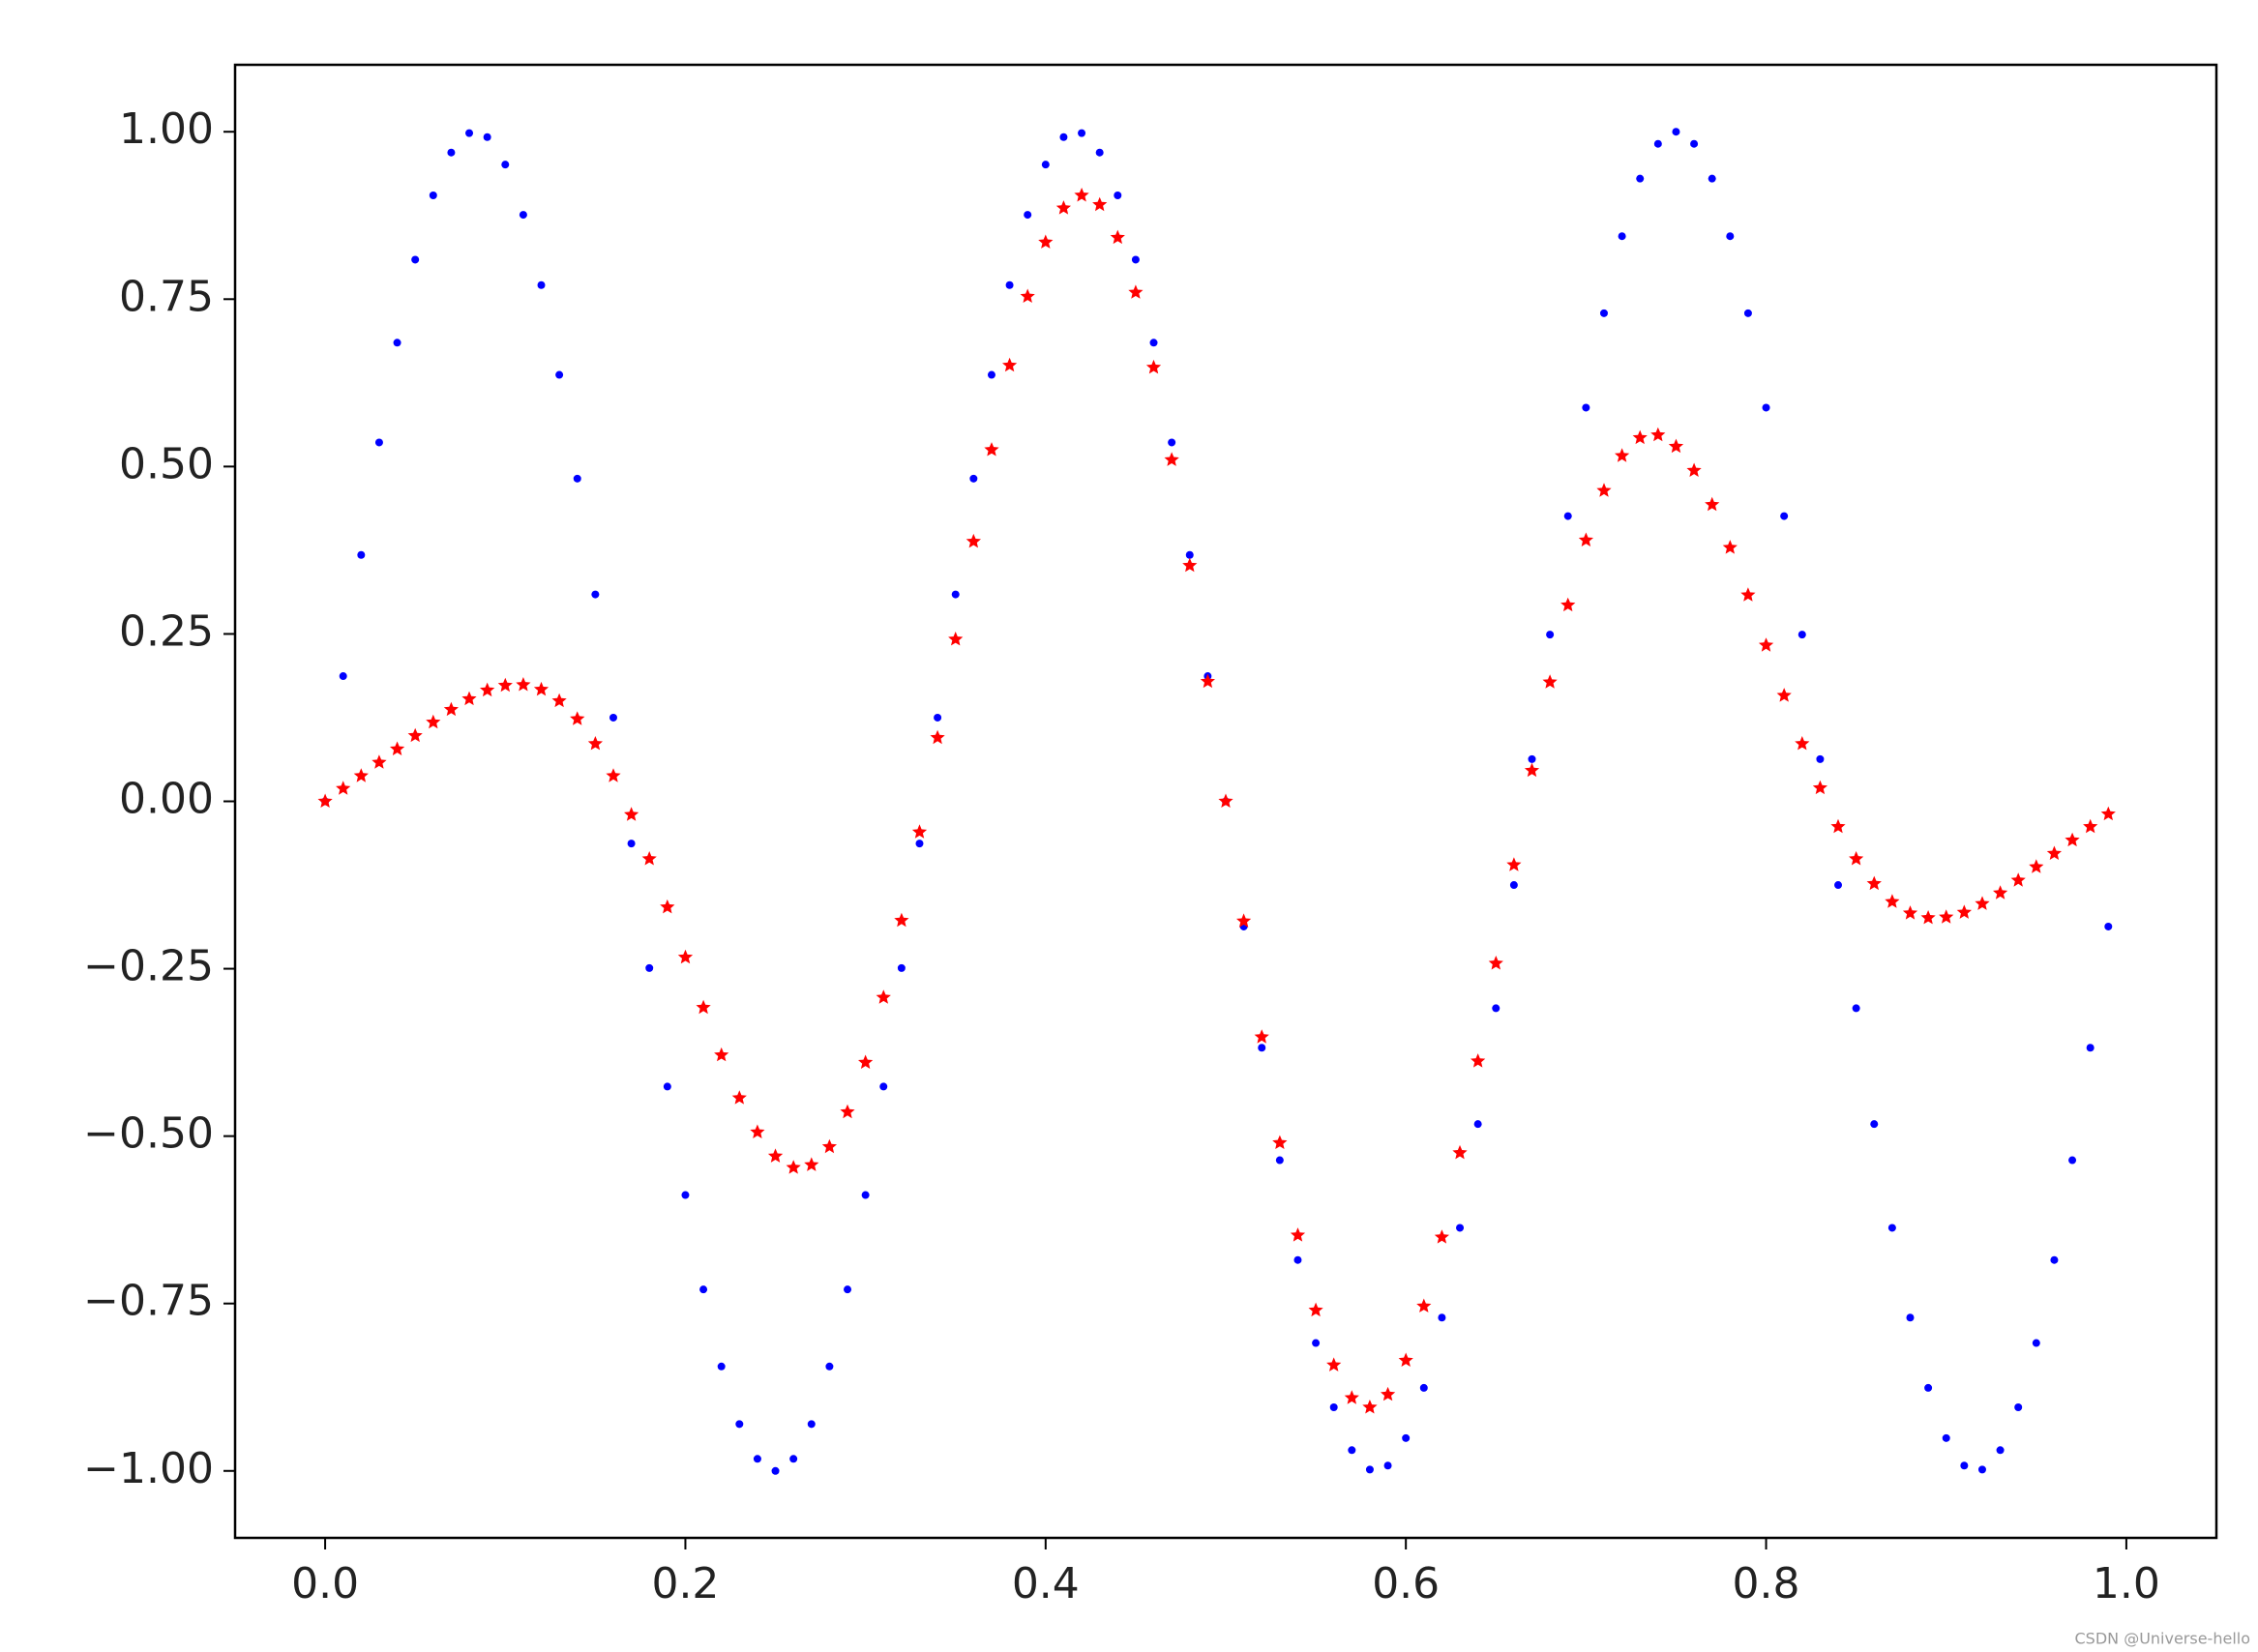 This screenshot has width=2258, height=1652. Describe the element at coordinates (685, 1583) in the screenshot. I see `x-tick-label: 0.2` at that location.